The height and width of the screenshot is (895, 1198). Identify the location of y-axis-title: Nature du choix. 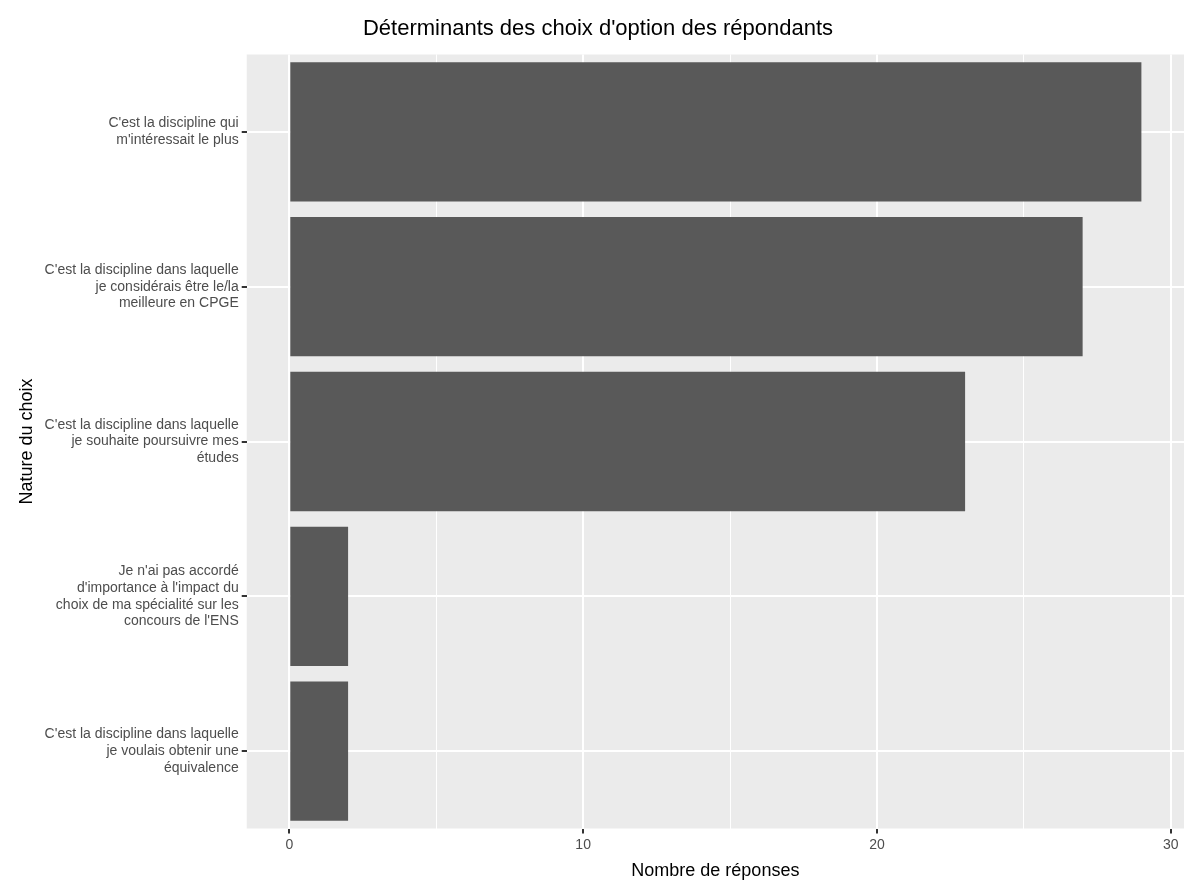
(25, 441).